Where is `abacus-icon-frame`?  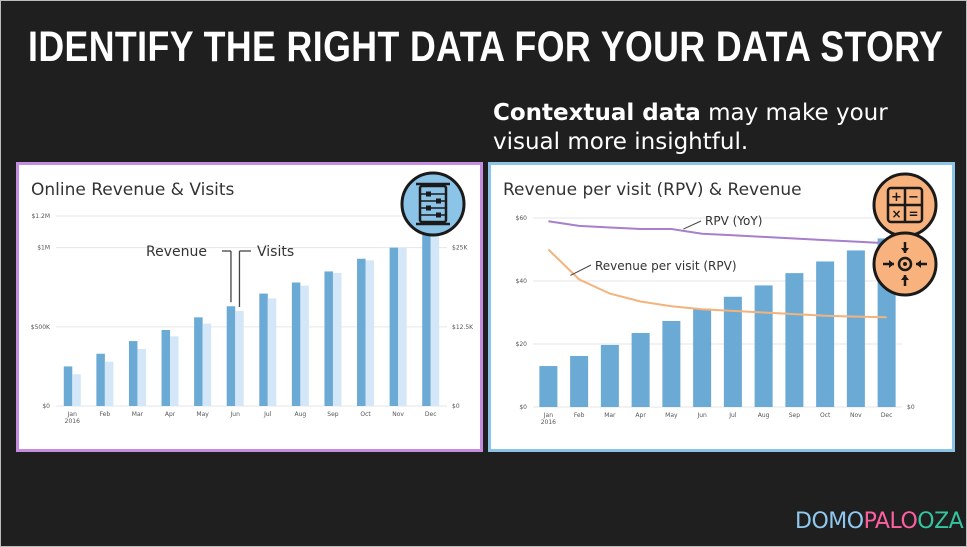
abacus-icon-frame is located at coordinates (433, 204).